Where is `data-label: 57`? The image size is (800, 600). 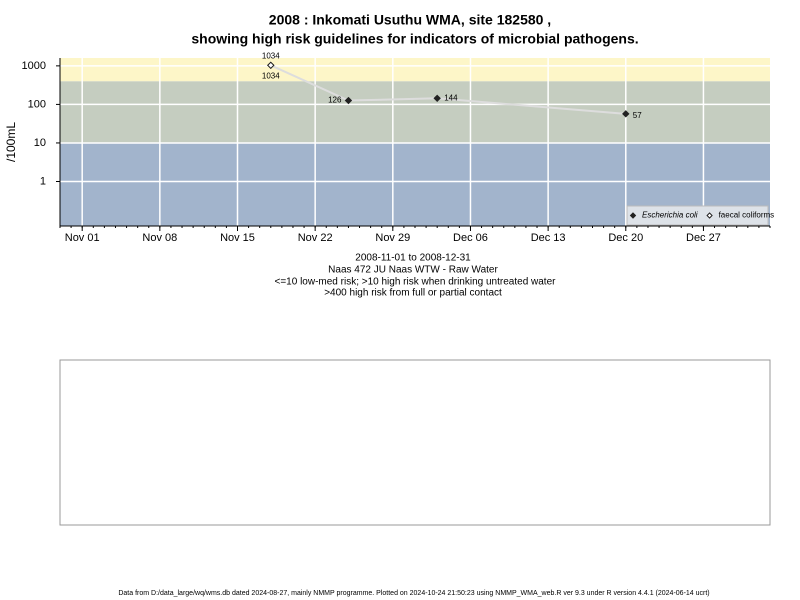 data-label: 57 is located at coordinates (637, 115).